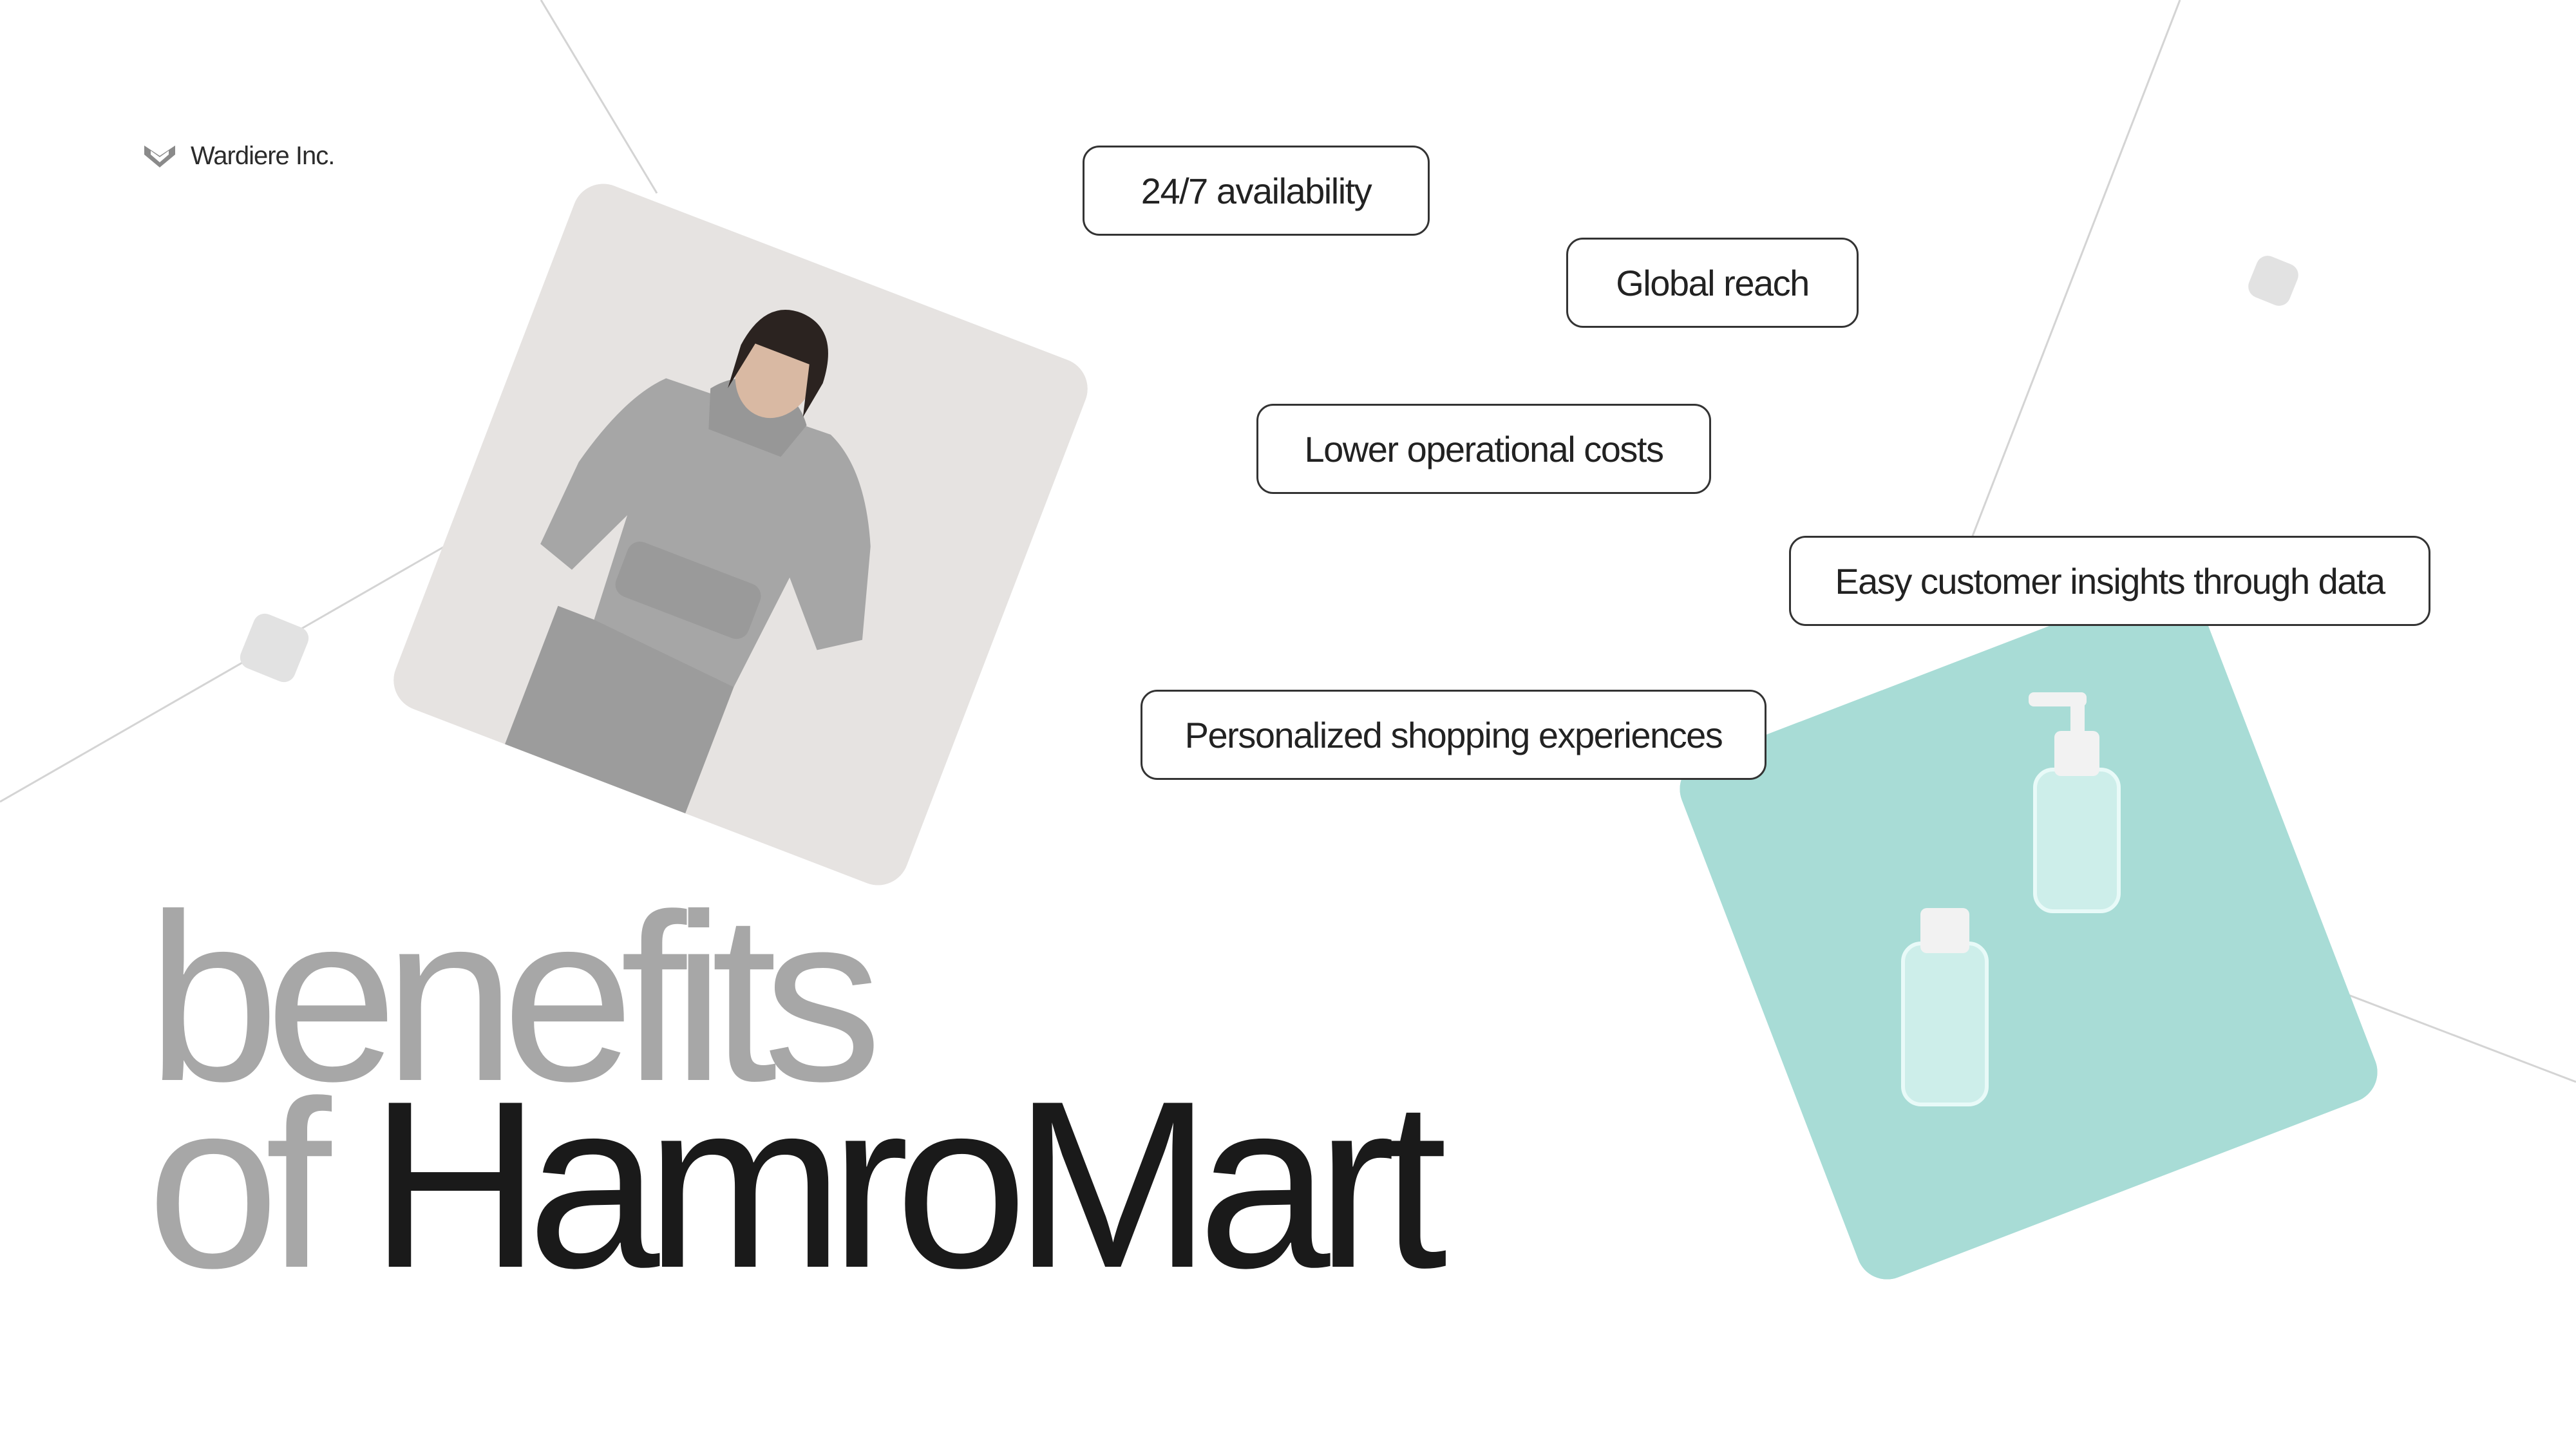  I want to click on benefit-chip-customer-insights: Easy customer insights through data, so click(2109, 581).